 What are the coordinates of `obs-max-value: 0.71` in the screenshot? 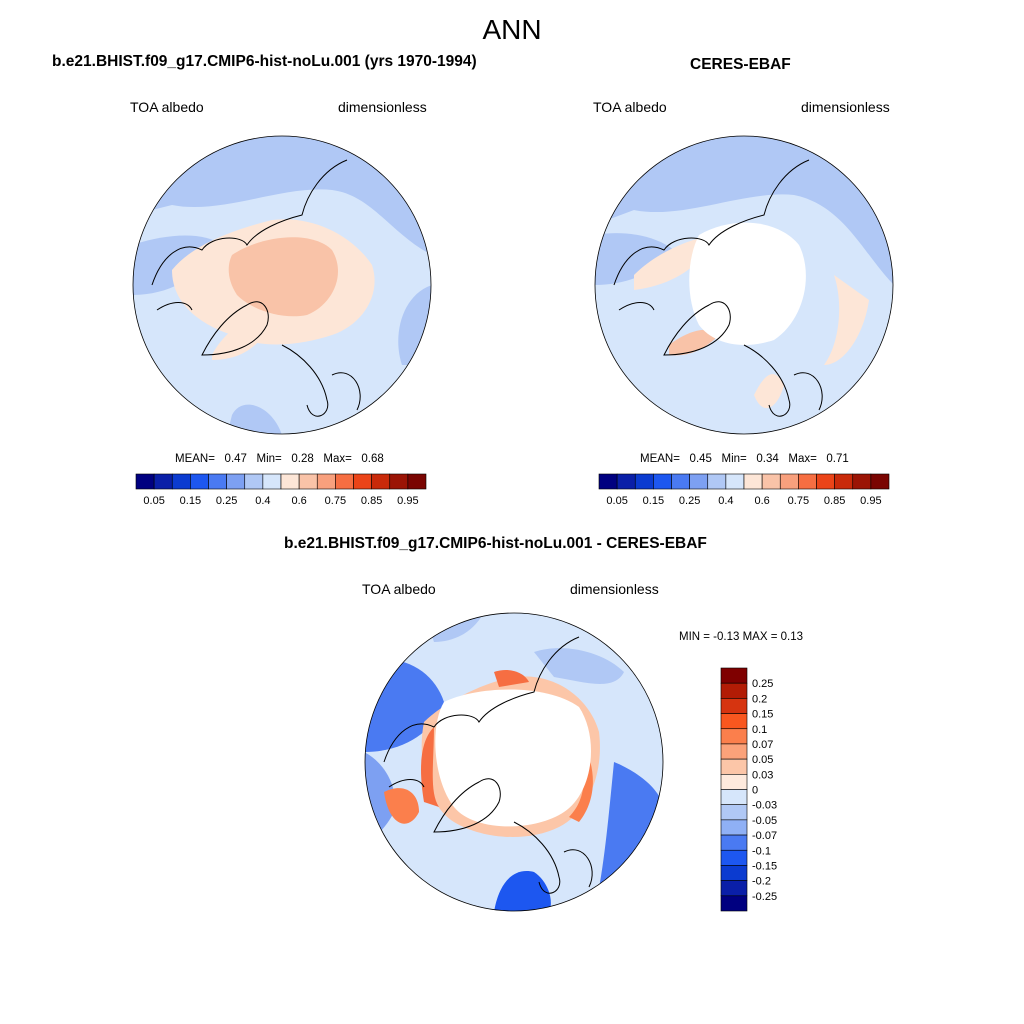 It's located at (837, 459).